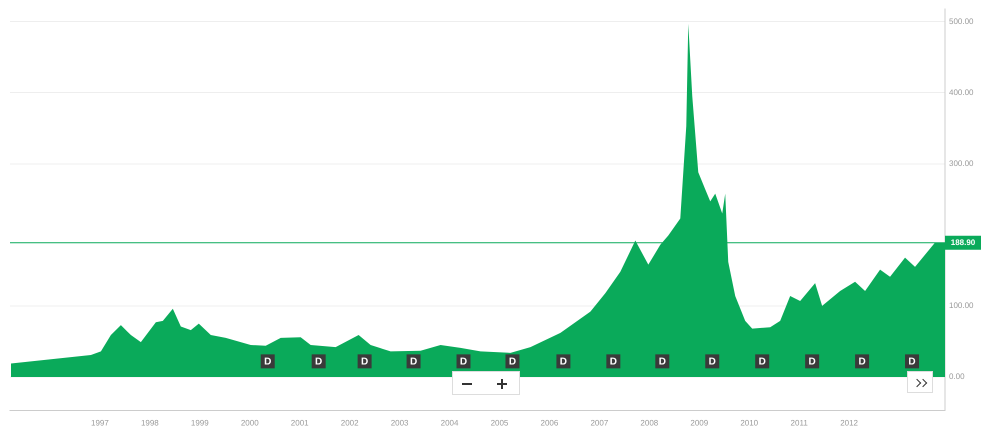 The height and width of the screenshot is (436, 982). Describe the element at coordinates (961, 163) in the screenshot. I see `y-tick-label: 300.00` at that location.